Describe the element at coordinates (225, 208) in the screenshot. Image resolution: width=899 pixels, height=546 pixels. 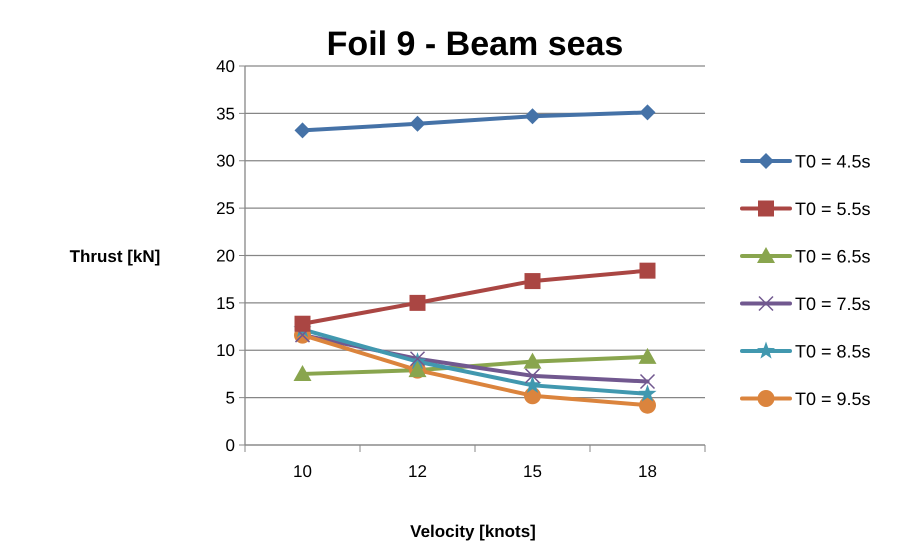
I see `y-tick-label: 25` at that location.